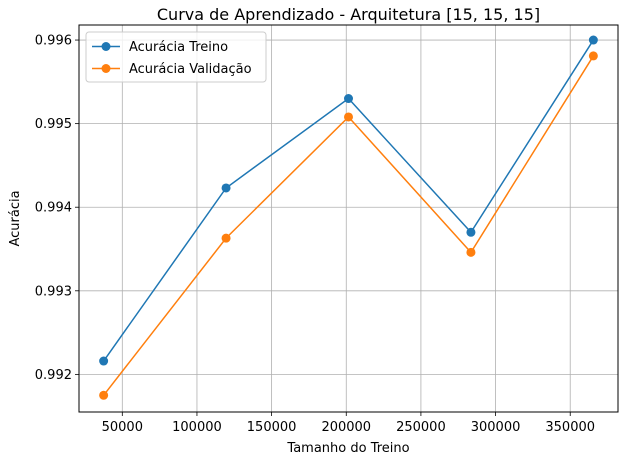  Describe the element at coordinates (53, 208) in the screenshot. I see `y-tick-label: 0.994` at that location.